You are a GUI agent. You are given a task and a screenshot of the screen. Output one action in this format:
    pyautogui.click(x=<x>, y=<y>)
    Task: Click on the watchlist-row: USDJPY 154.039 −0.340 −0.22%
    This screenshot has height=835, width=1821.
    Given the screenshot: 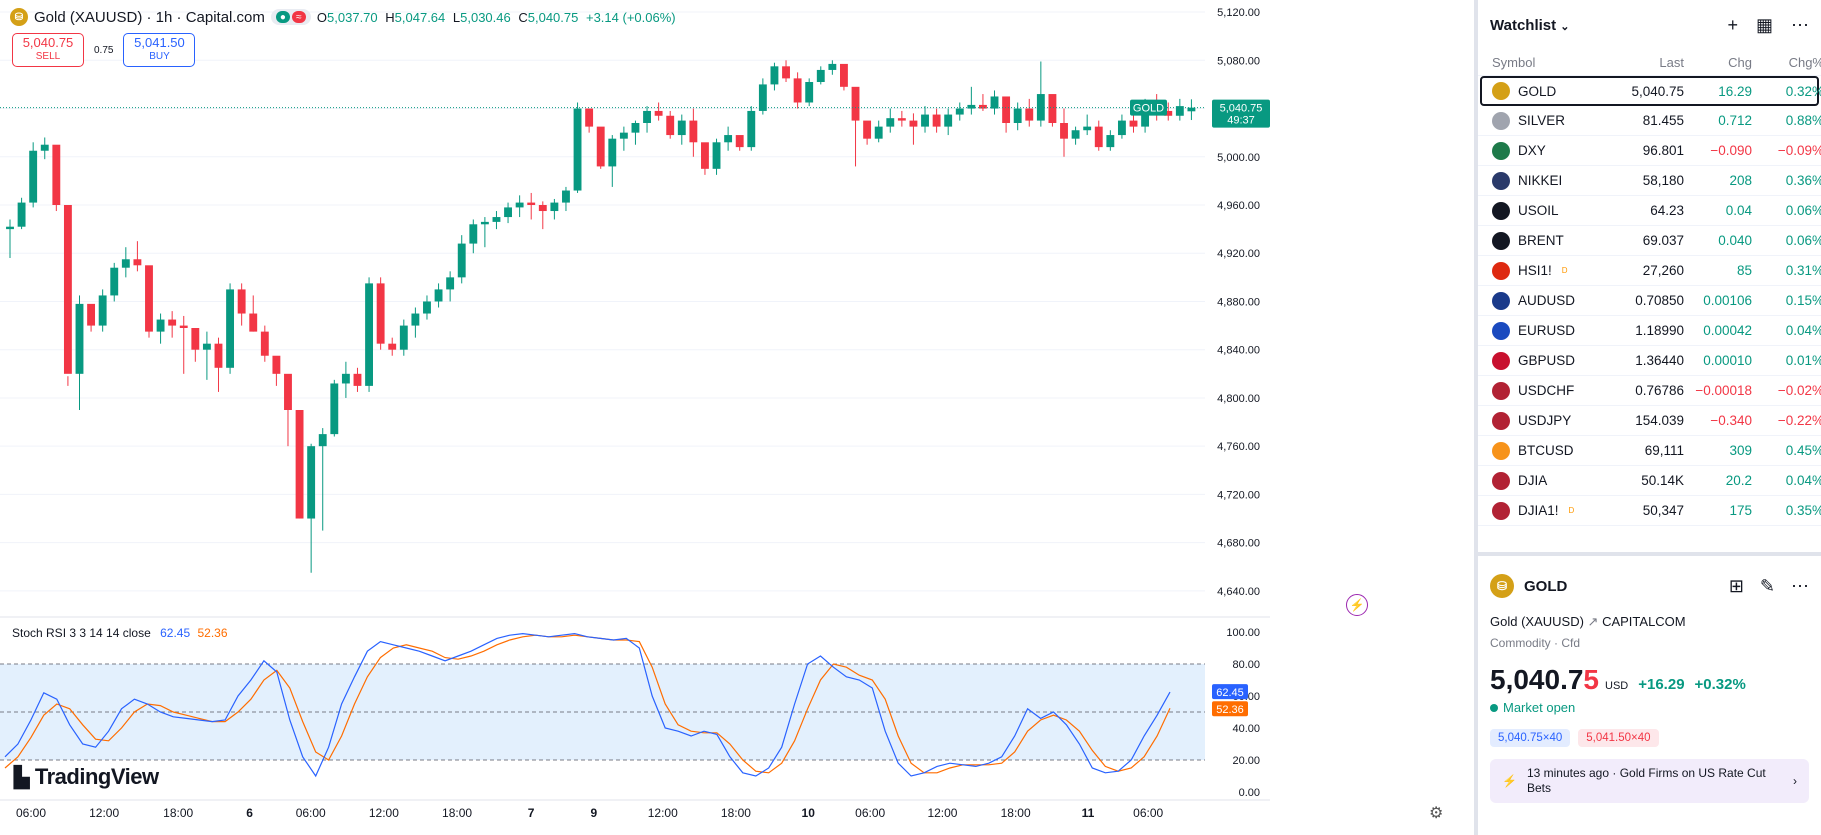 What is the action you would take?
    pyautogui.click(x=1649, y=421)
    